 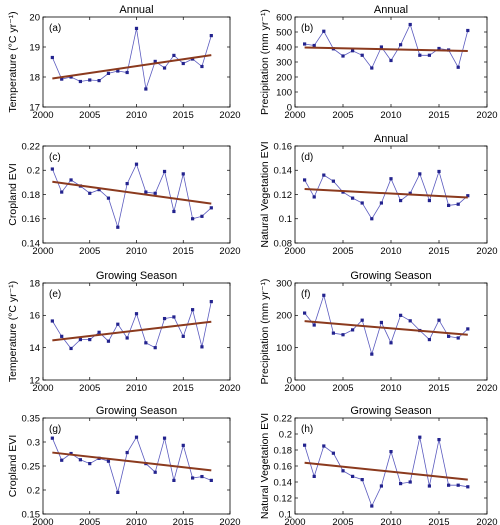 What do you see at coordinates (31, 514) in the screenshot?
I see `y-tick-label: 0.15` at bounding box center [31, 514].